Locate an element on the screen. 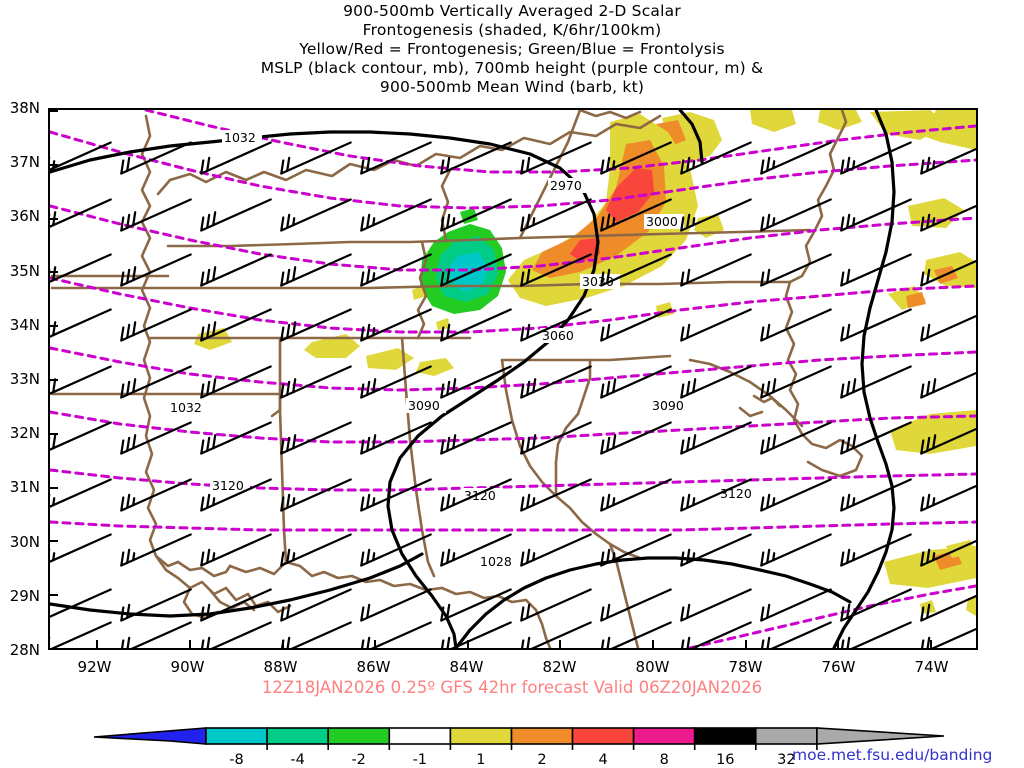 This screenshot has height=768, width=1024. lat-tick-label: 33N is located at coordinates (24, 379).